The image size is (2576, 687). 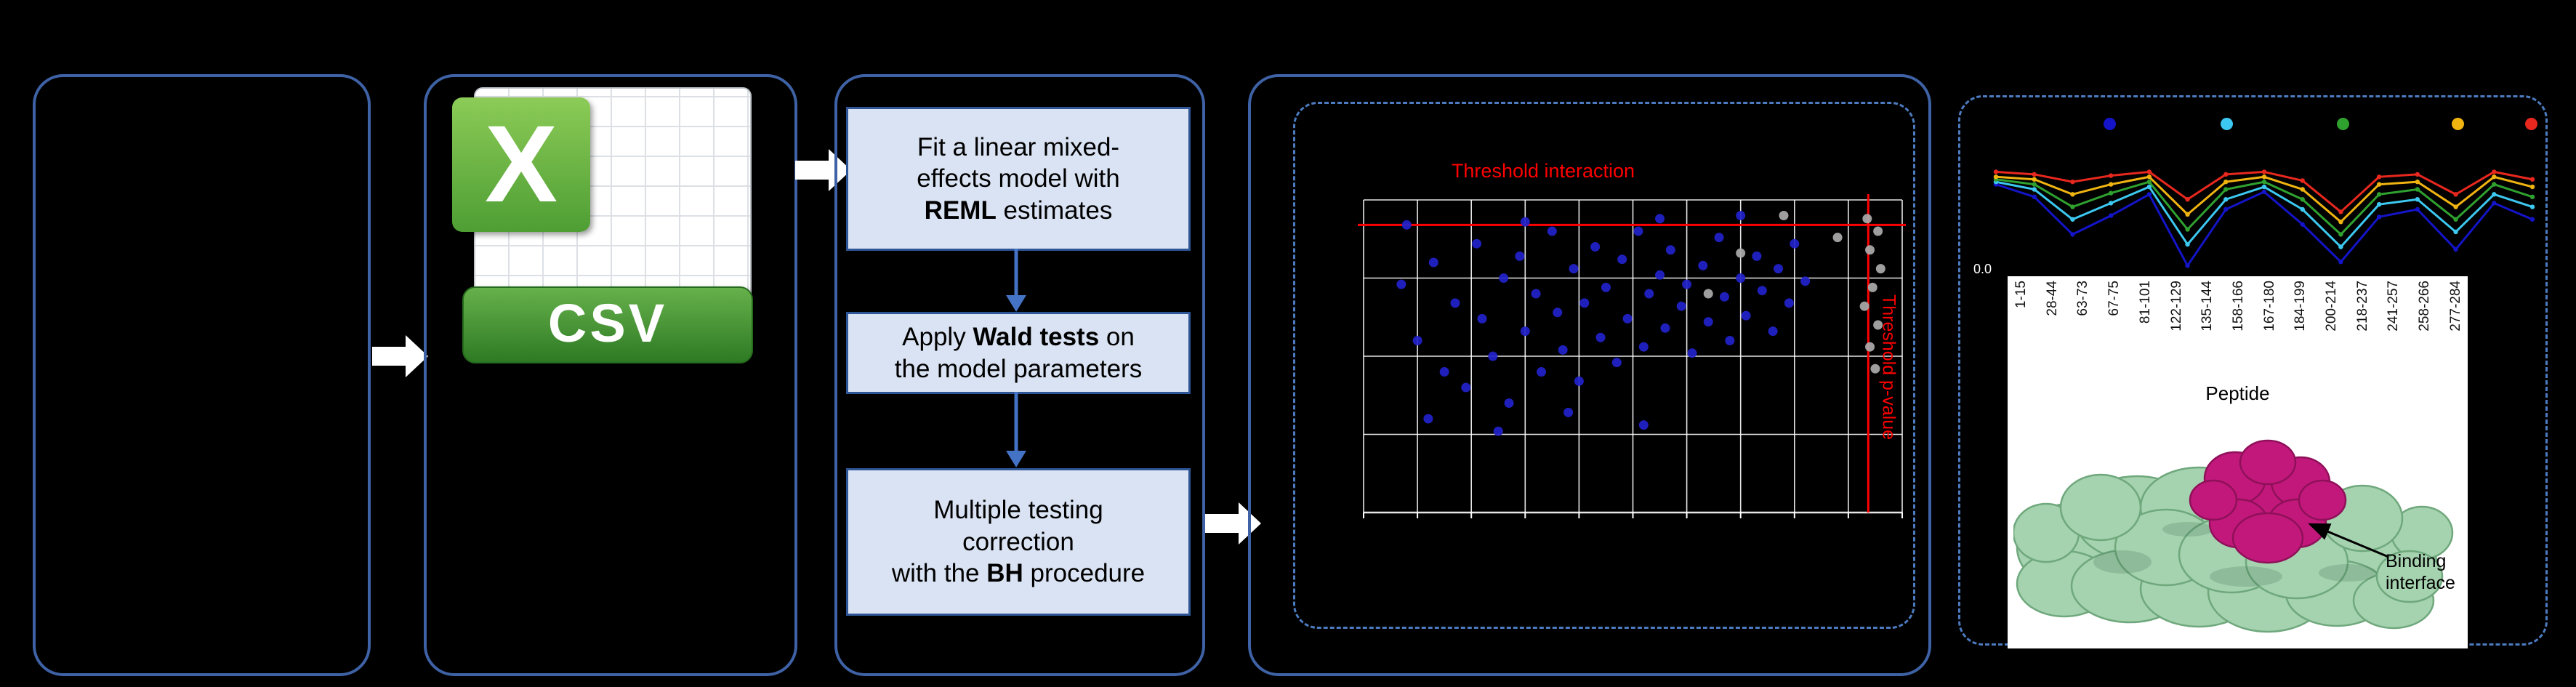 What do you see at coordinates (2083, 298) in the screenshot?
I see `peptide-tick-label: 63-73` at bounding box center [2083, 298].